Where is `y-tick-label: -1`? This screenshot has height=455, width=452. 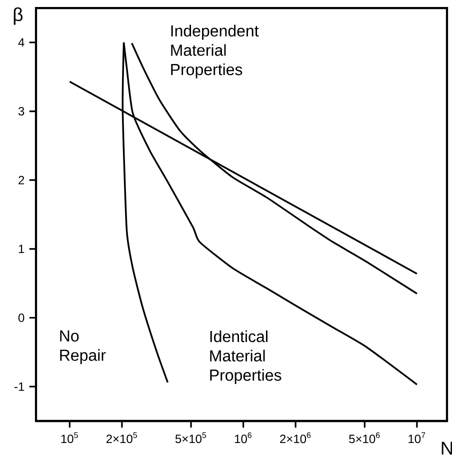 y-tick-label: -1 is located at coordinates (19, 386).